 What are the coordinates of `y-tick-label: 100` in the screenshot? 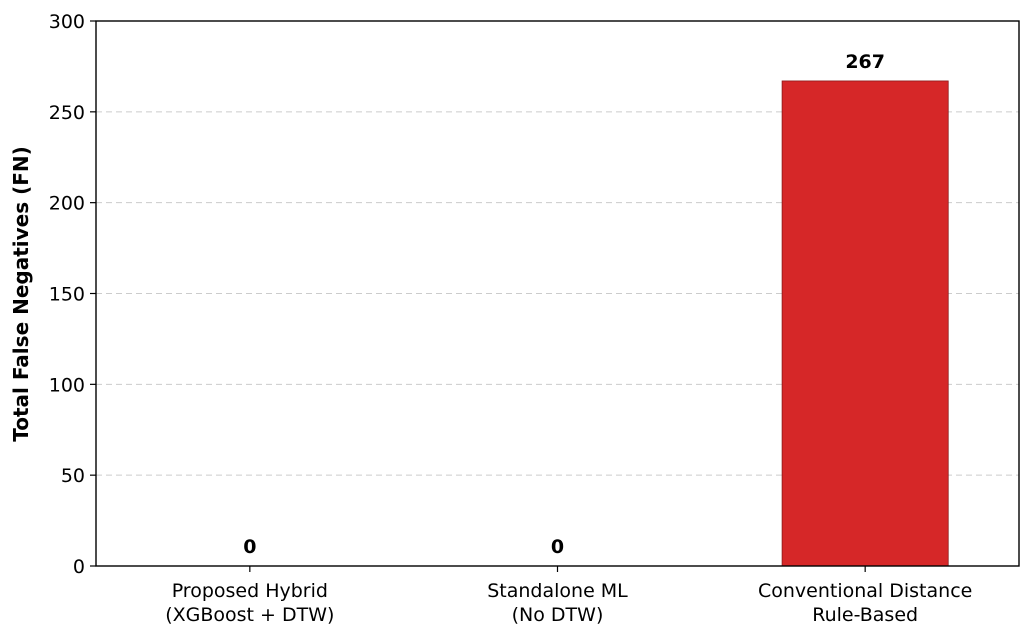 It's located at (67, 385).